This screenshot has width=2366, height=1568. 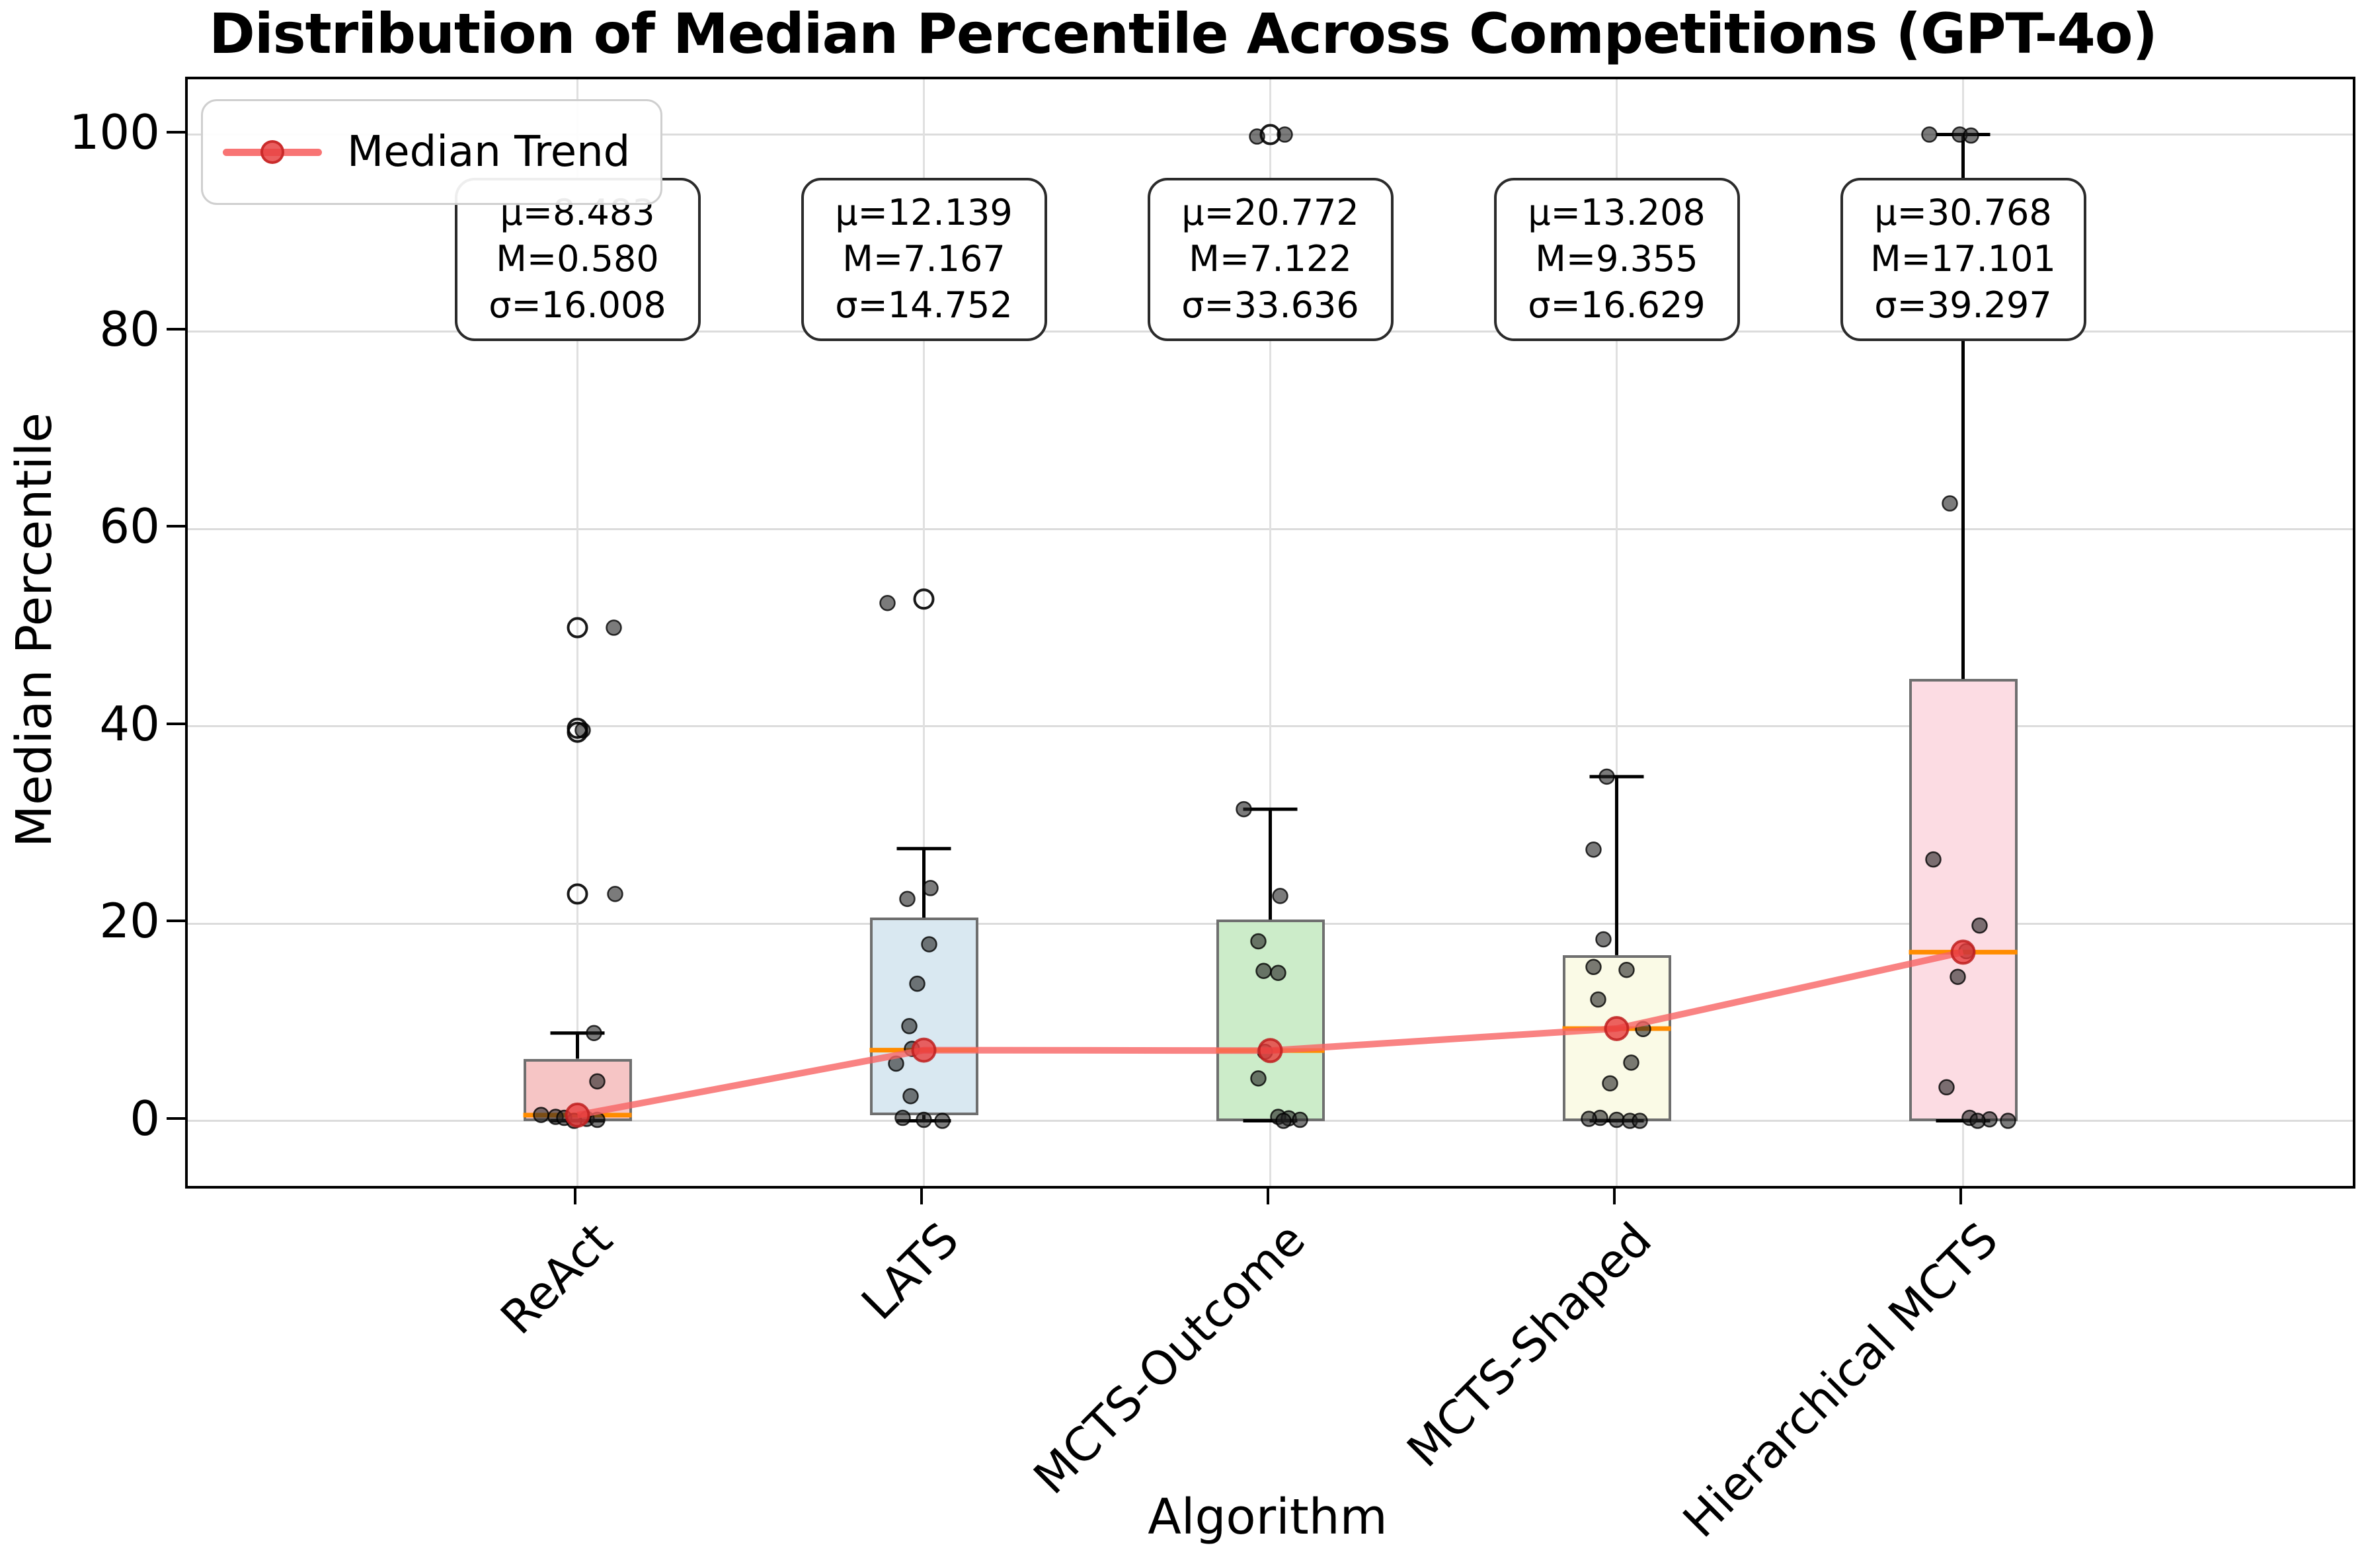 I want to click on stats-line: M=0.580, so click(x=577, y=259).